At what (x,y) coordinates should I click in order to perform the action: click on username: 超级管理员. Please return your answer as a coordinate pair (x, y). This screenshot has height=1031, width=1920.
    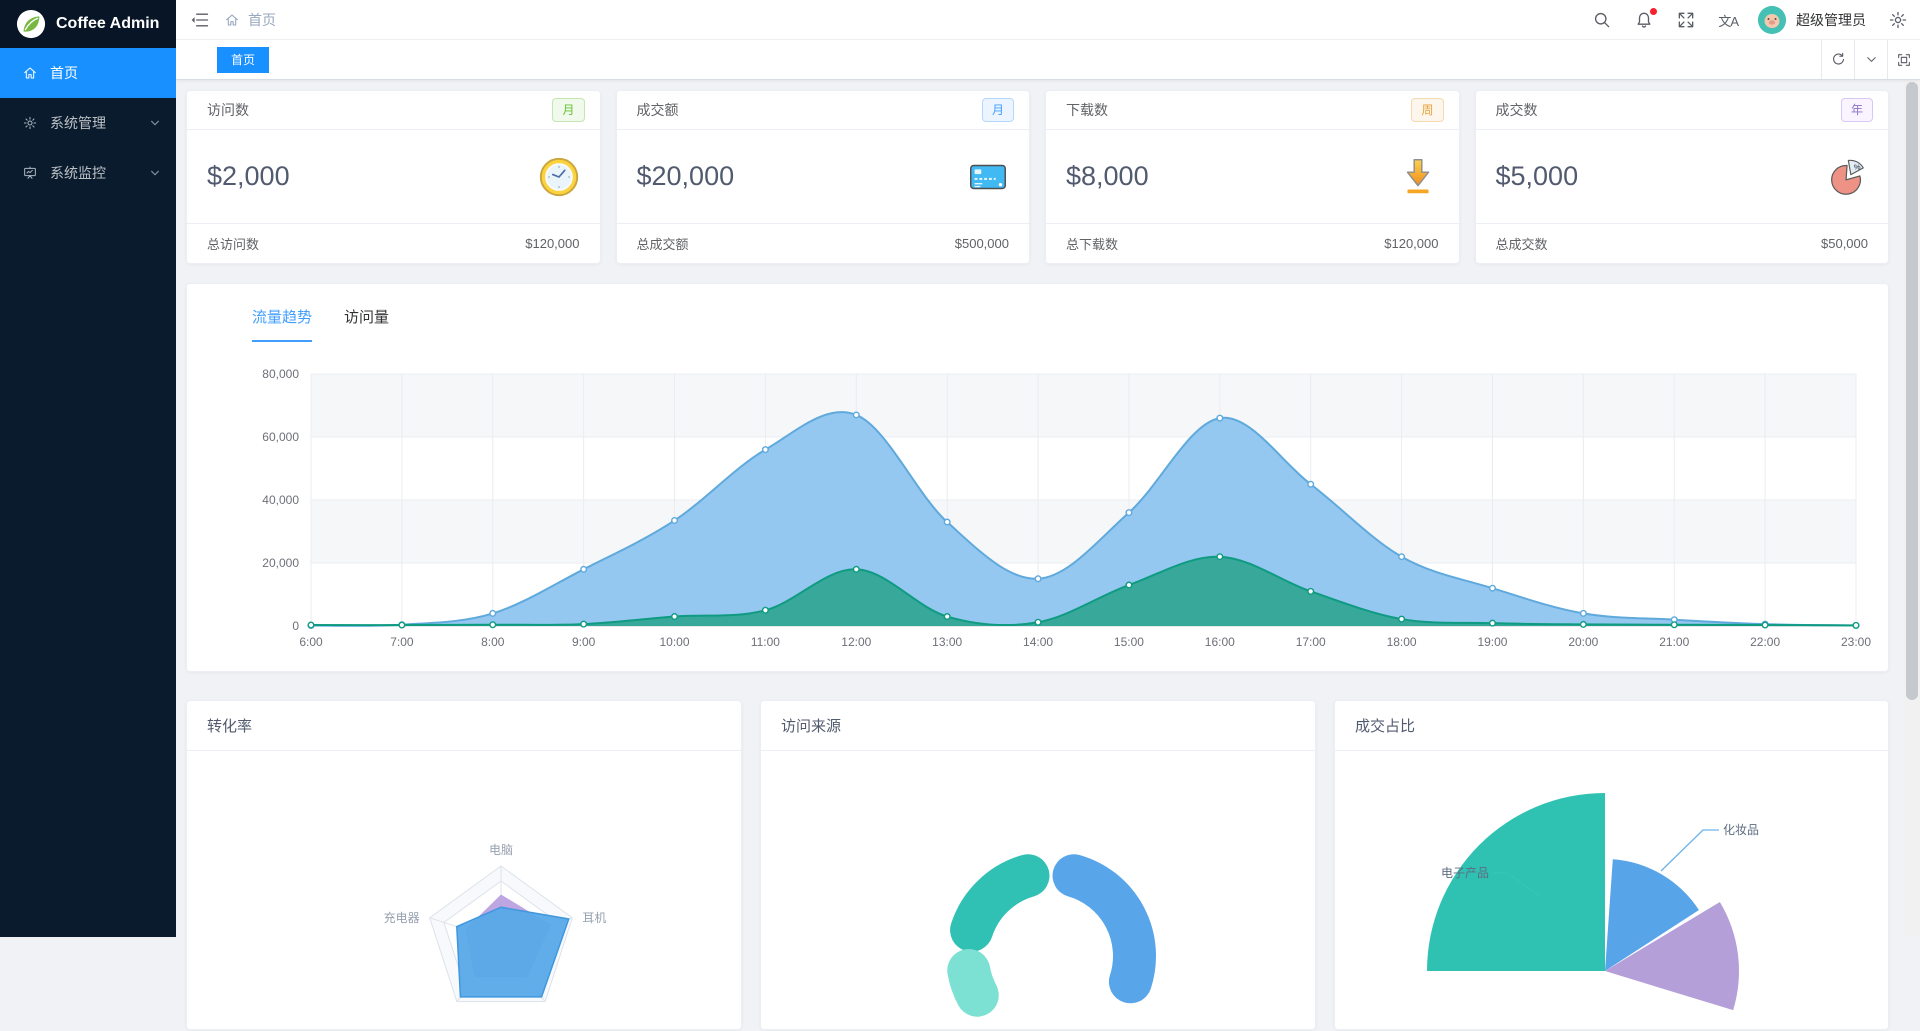
    Looking at the image, I should click on (1831, 20).